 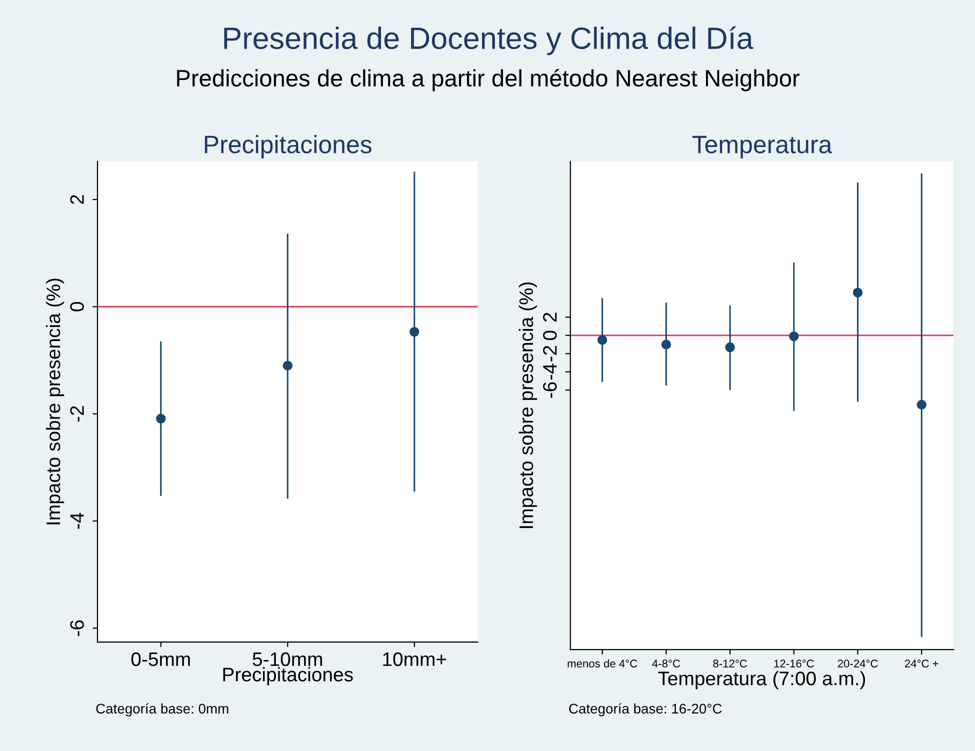 I want to click on x-tick-label: 12-16°C, so click(x=794, y=664).